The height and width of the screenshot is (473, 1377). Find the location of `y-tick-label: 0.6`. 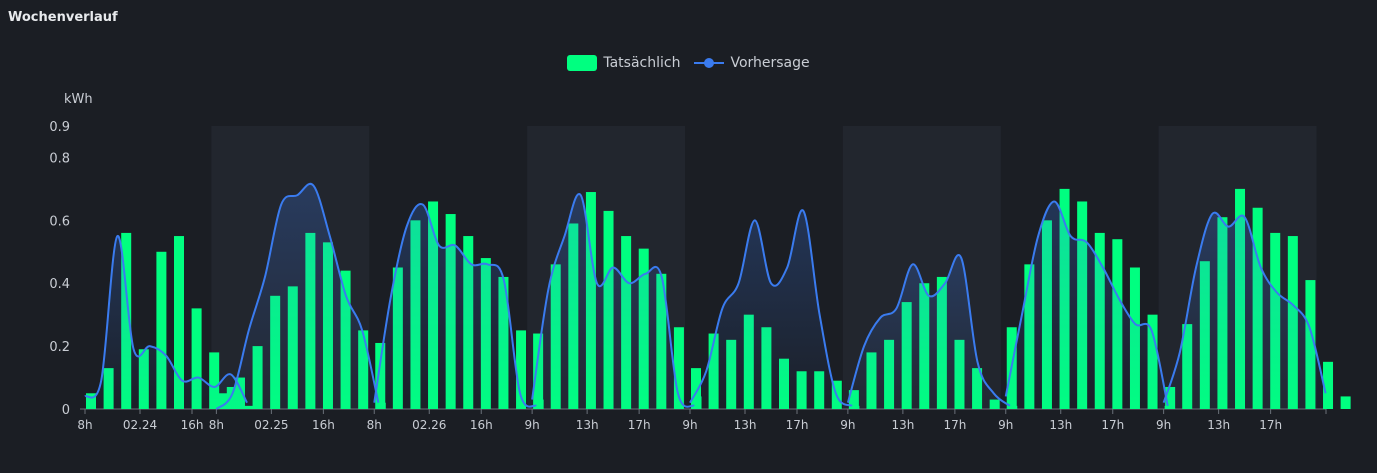

y-tick-label: 0.6 is located at coordinates (59, 221).